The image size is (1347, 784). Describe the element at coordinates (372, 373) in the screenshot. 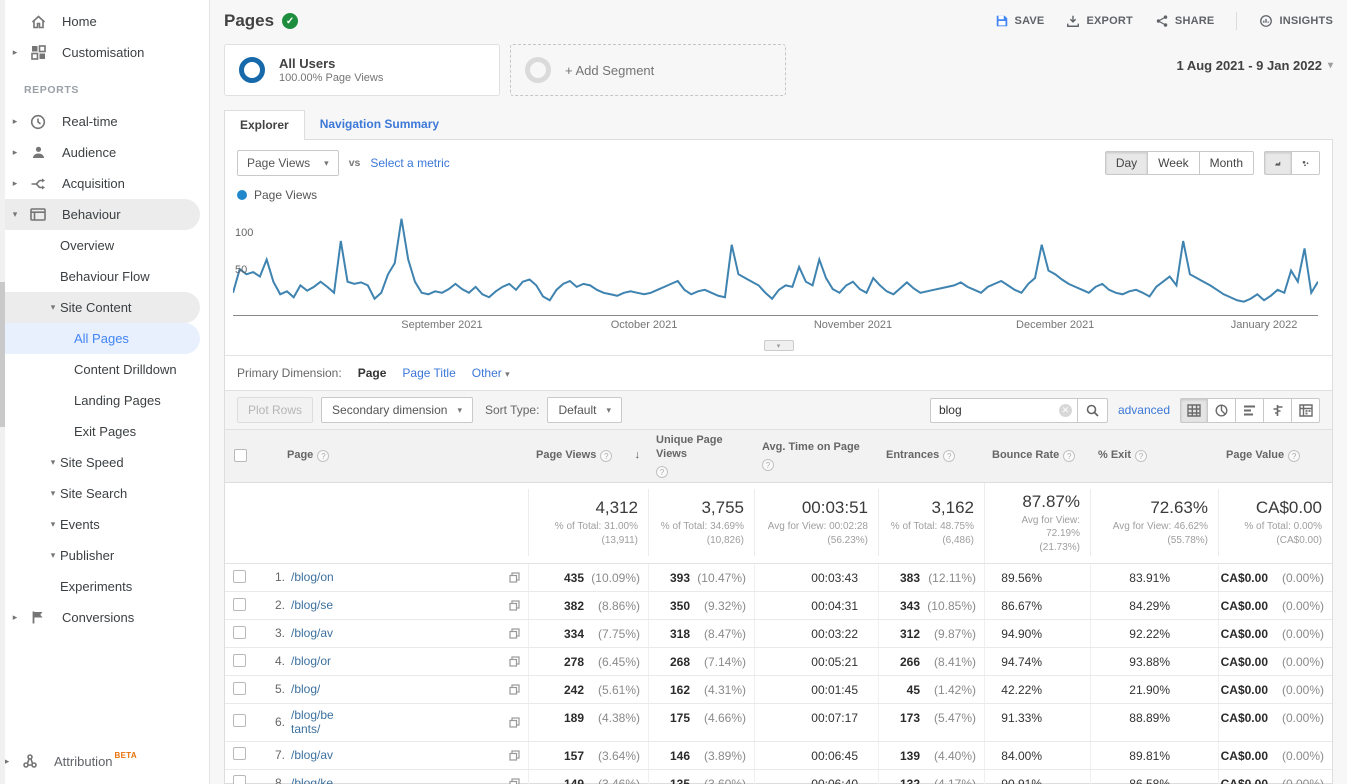

I see `dimension-page: Page` at that location.